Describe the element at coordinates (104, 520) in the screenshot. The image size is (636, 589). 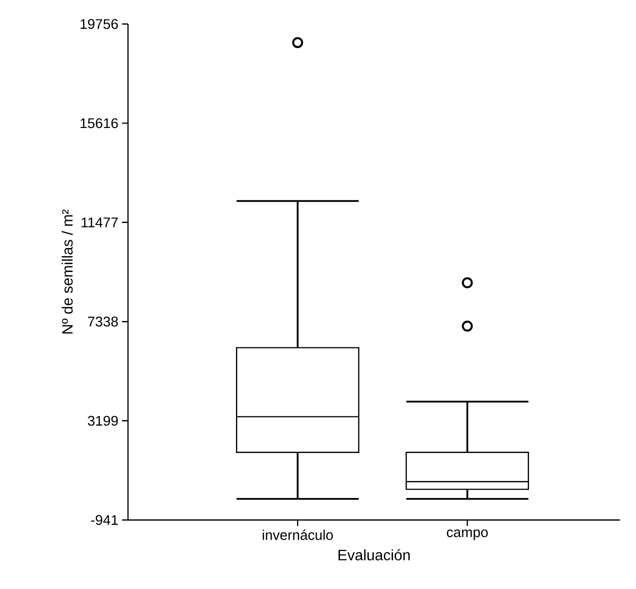
I see `y-tick-label: -941` at that location.